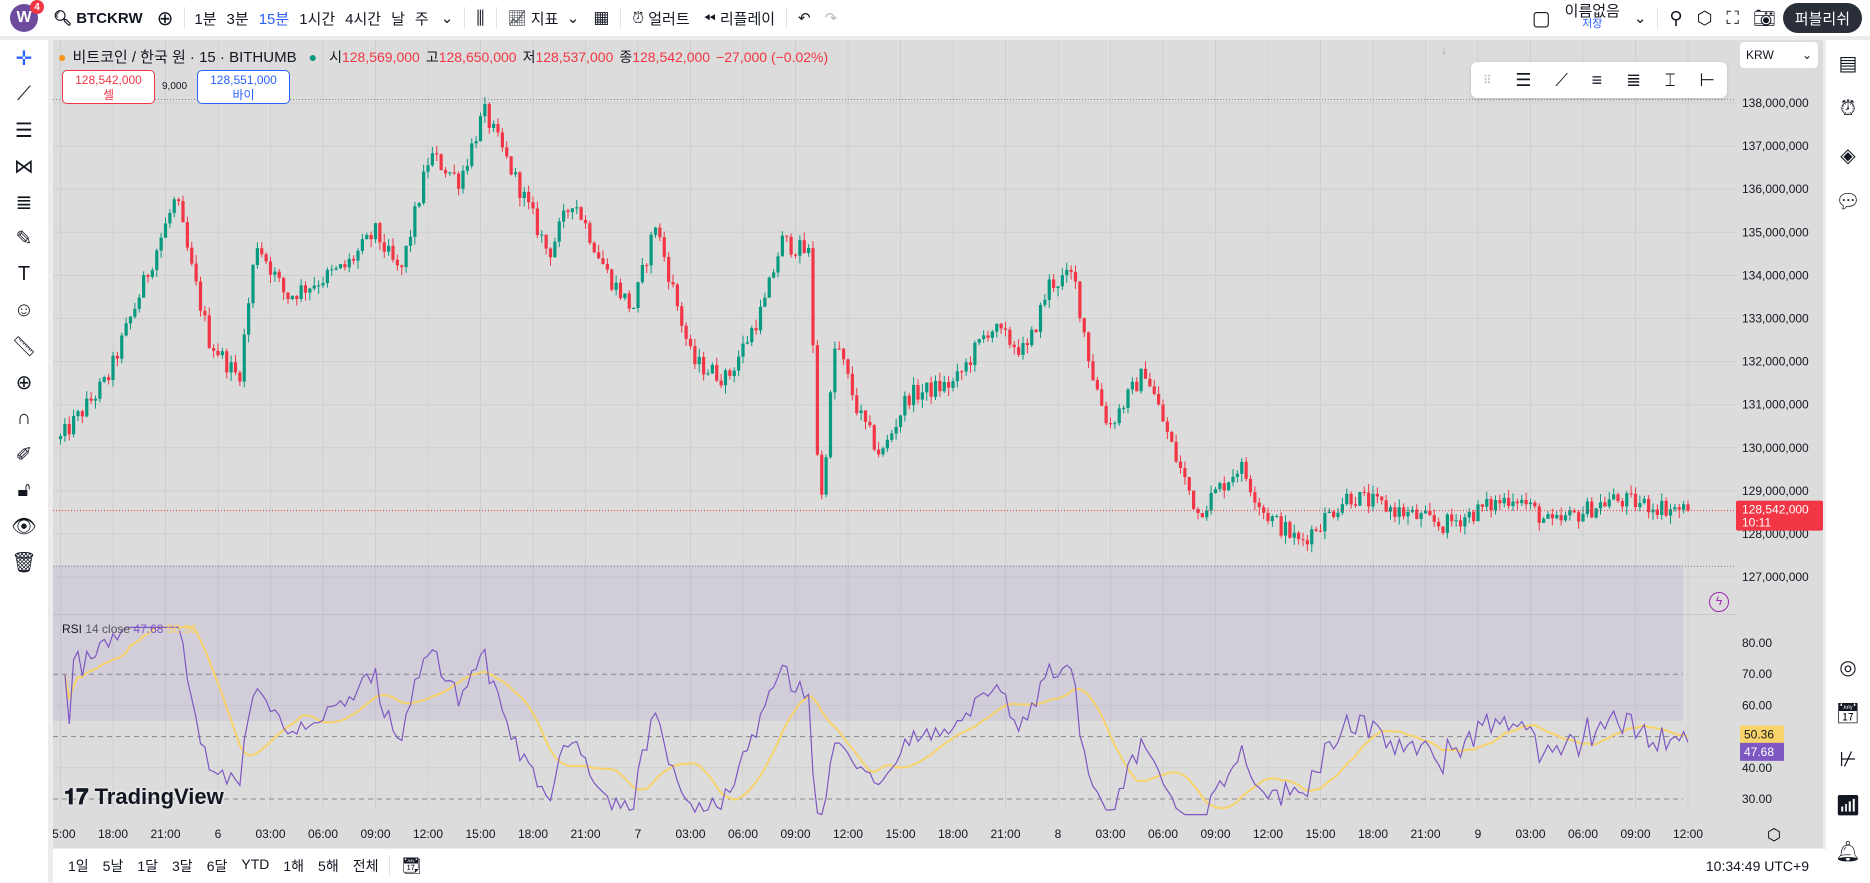  What do you see at coordinates (365, 866) in the screenshot?
I see `range-8: 전체` at bounding box center [365, 866].